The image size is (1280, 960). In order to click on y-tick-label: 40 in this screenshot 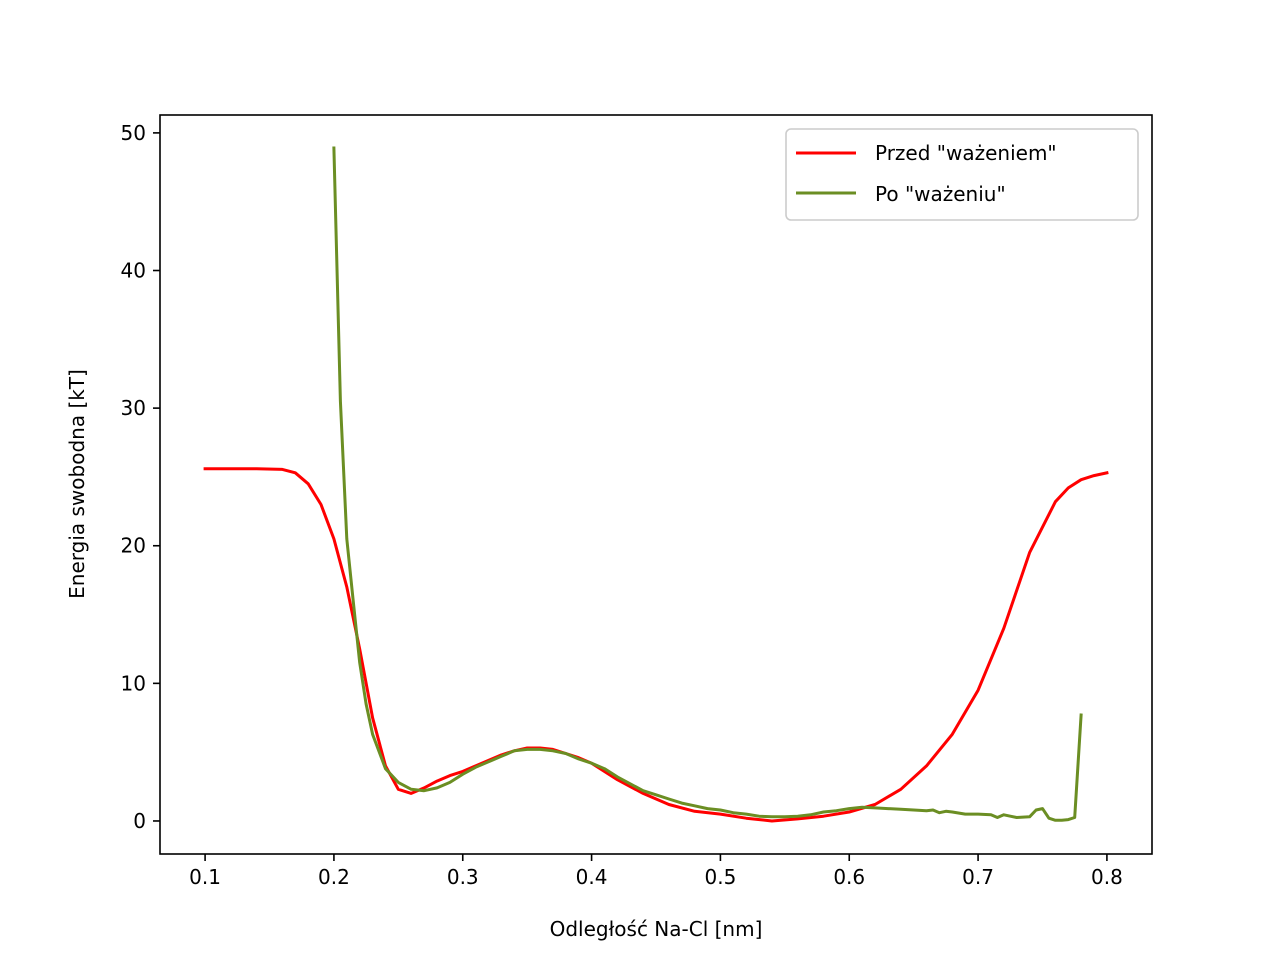, I will do `click(133, 271)`.